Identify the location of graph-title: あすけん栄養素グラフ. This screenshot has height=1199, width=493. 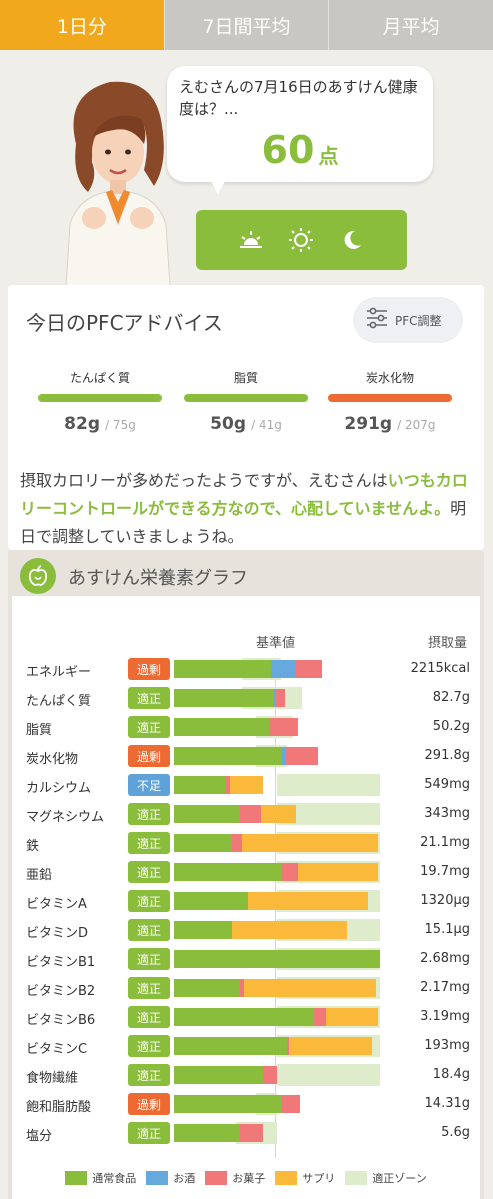
(158, 578).